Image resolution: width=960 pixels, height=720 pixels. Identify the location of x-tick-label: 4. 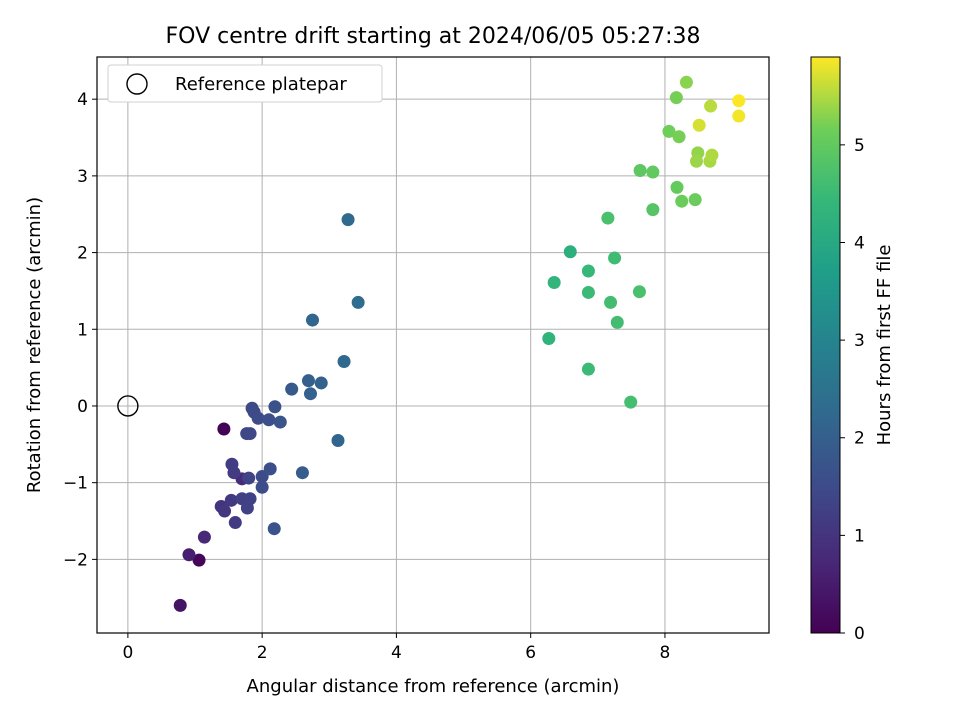
(396, 653).